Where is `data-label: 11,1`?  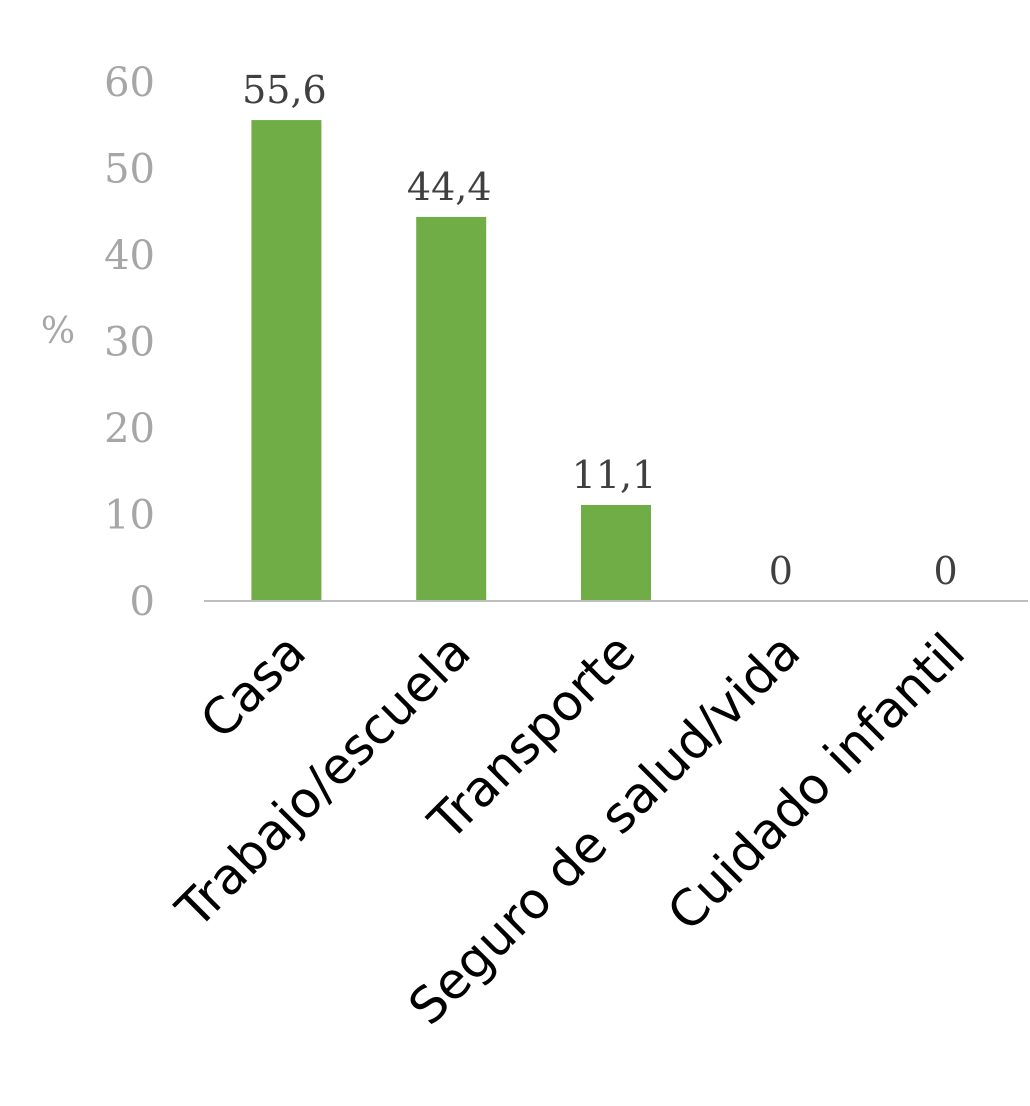 data-label: 11,1 is located at coordinates (614, 475).